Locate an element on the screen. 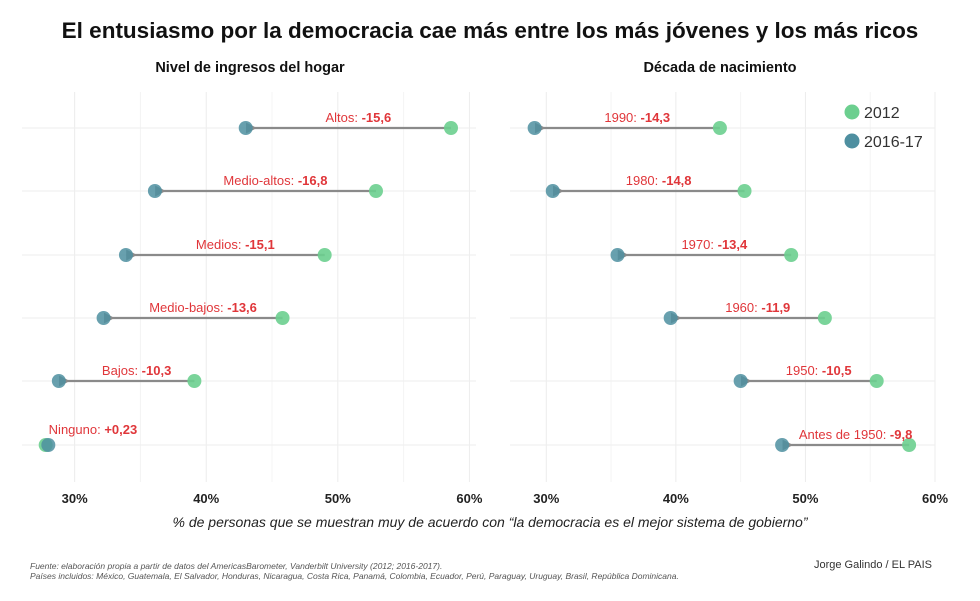  change-label-value: -11,9 is located at coordinates (775, 307).